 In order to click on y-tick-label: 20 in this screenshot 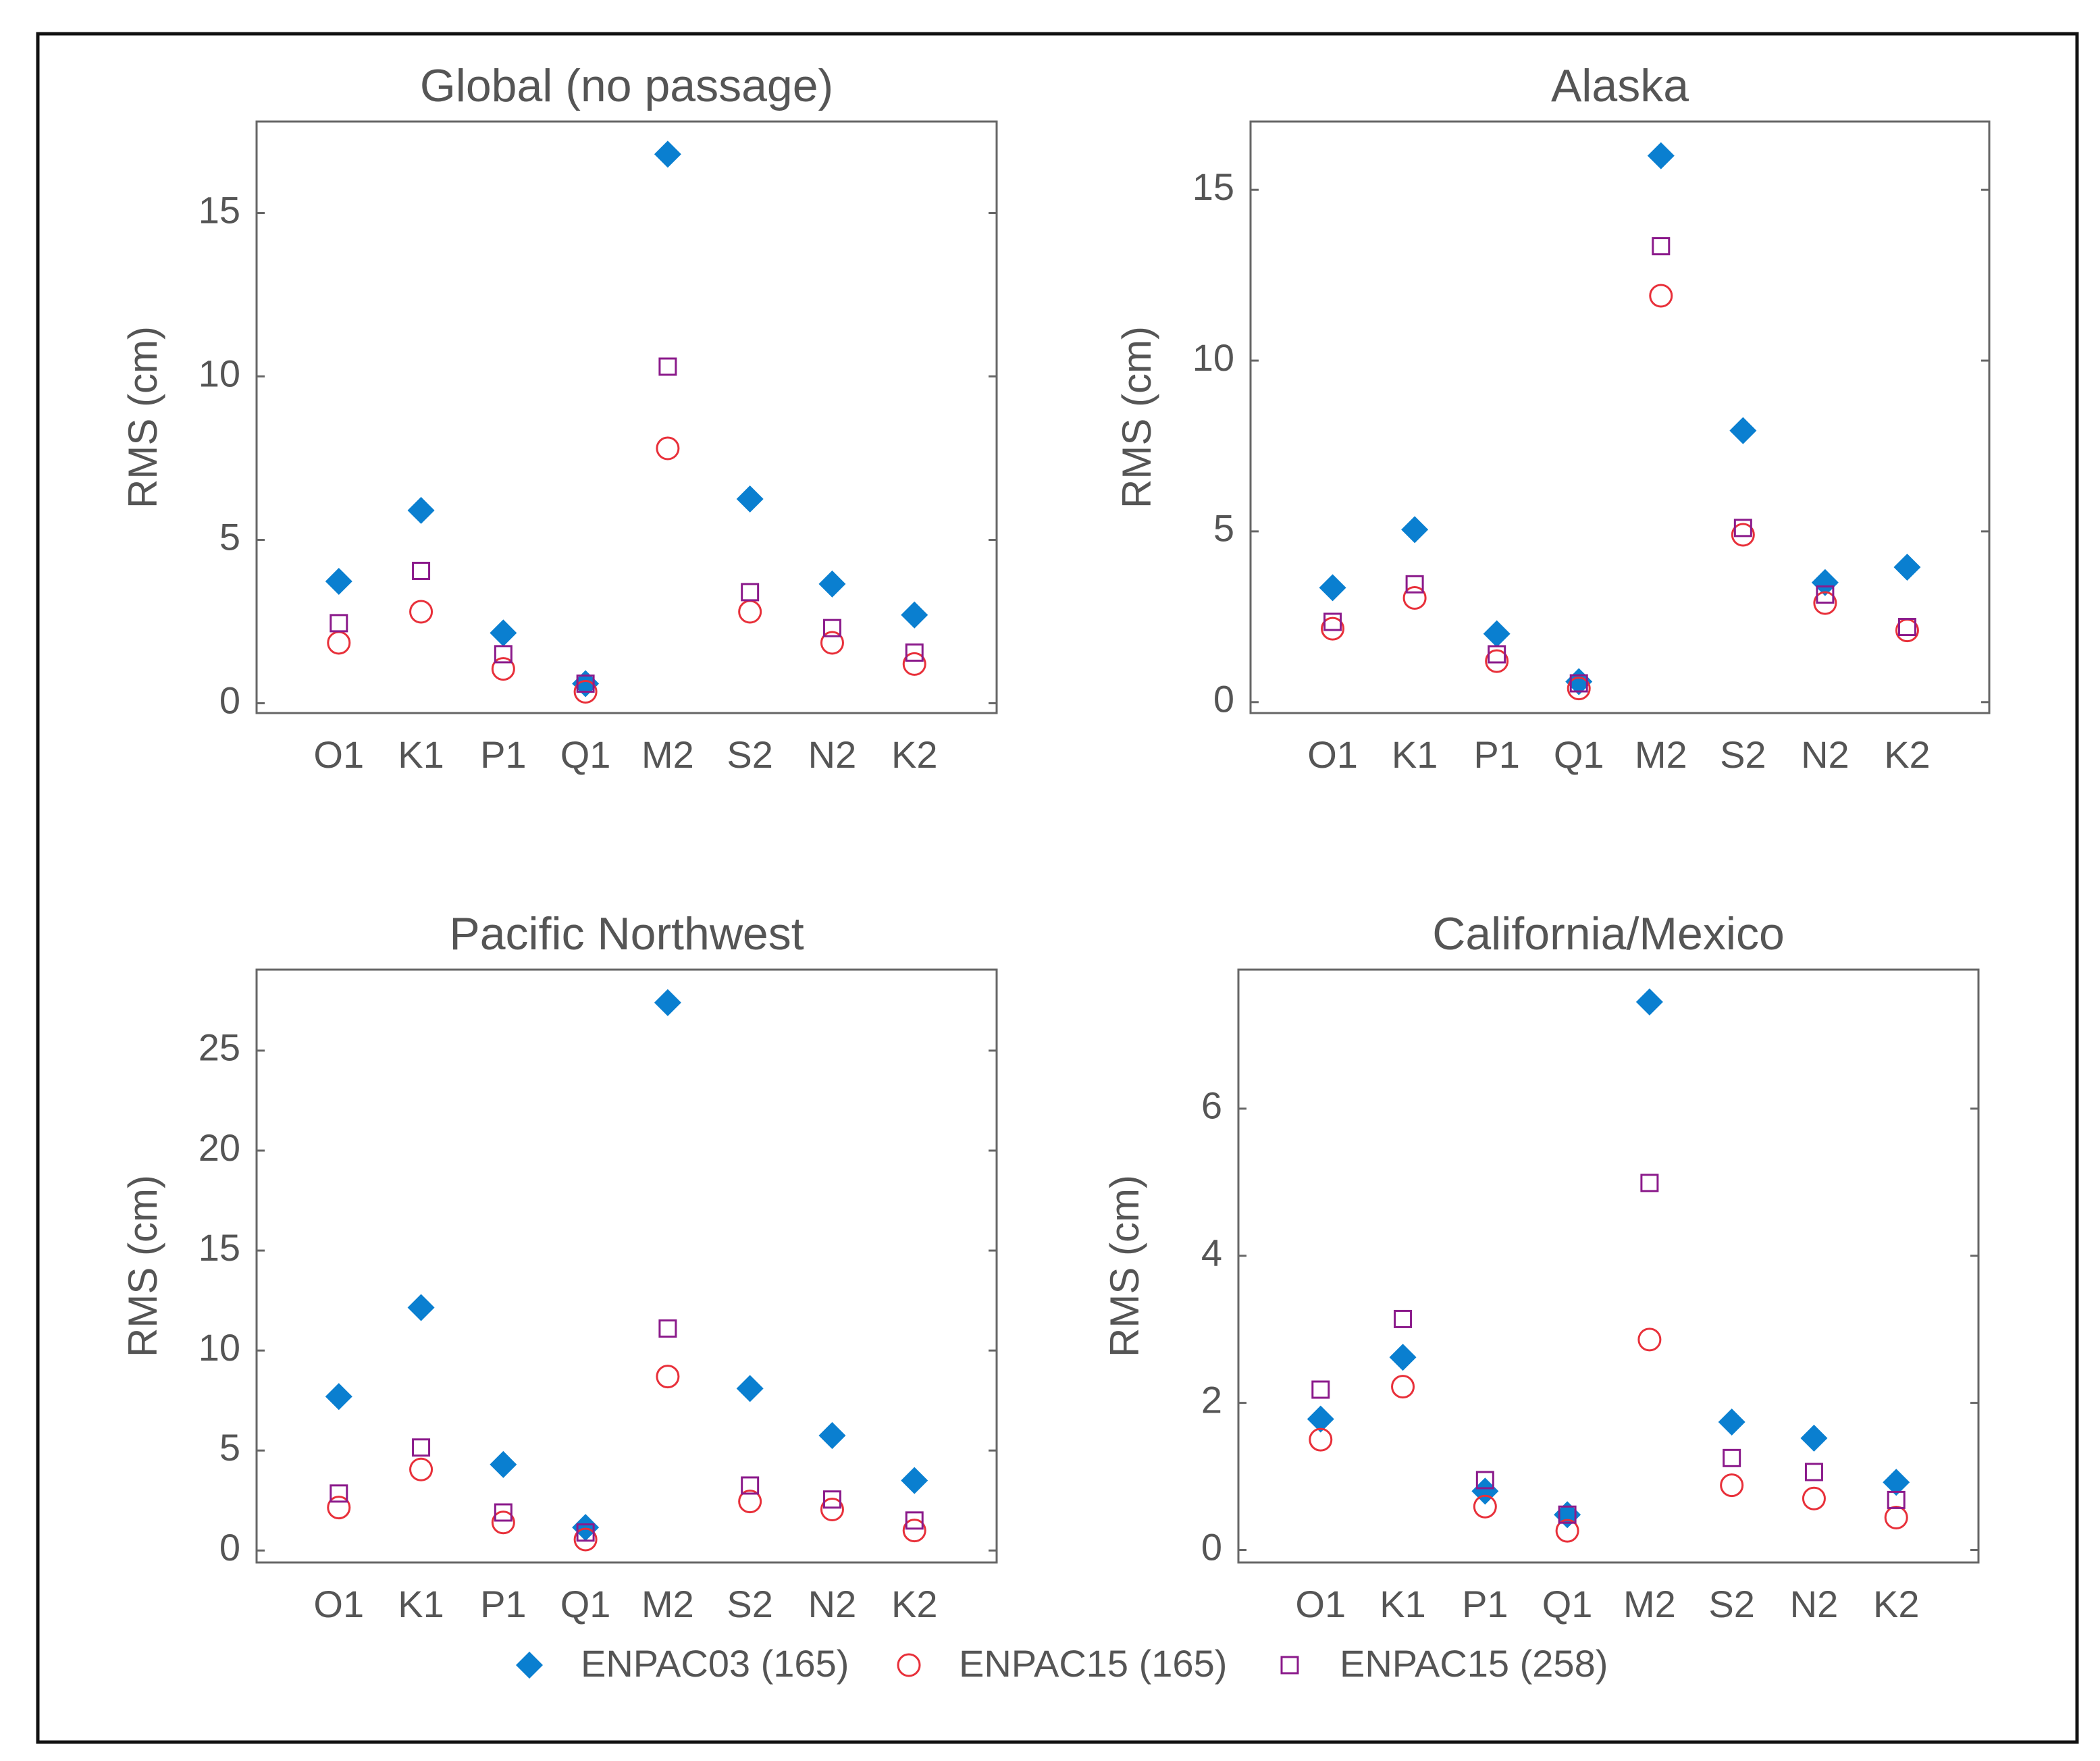, I will do `click(220, 1147)`.